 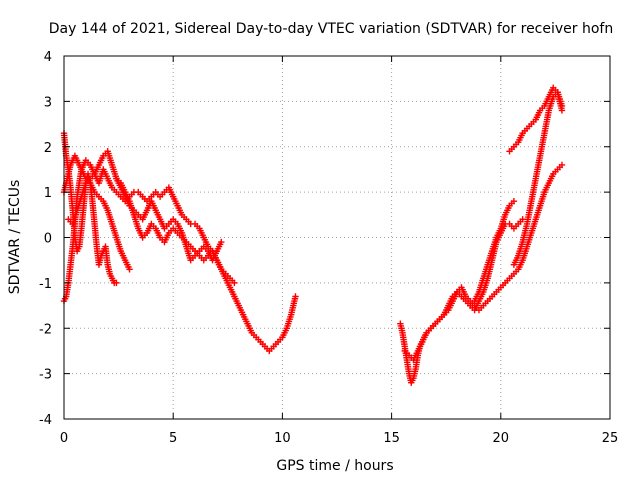 I want to click on x-tick-label: 10, so click(x=282, y=438).